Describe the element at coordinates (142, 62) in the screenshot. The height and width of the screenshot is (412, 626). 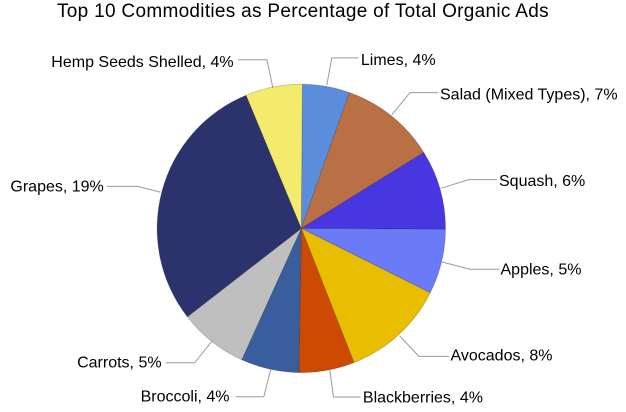
I see `svg-text: Hemp Seeds Shelled, 4%` at that location.